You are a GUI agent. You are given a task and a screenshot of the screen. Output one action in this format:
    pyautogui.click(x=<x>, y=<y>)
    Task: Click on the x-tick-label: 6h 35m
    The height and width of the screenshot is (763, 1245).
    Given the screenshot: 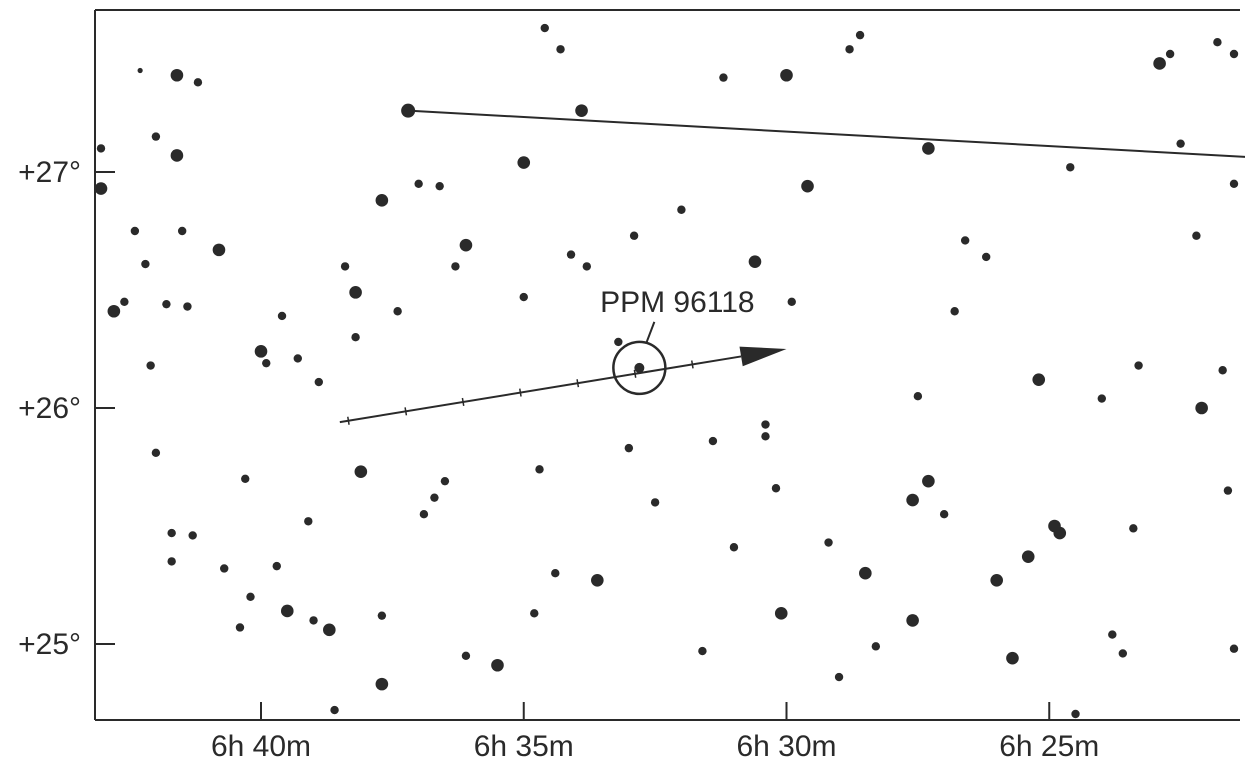 What is the action you would take?
    pyautogui.click(x=524, y=746)
    